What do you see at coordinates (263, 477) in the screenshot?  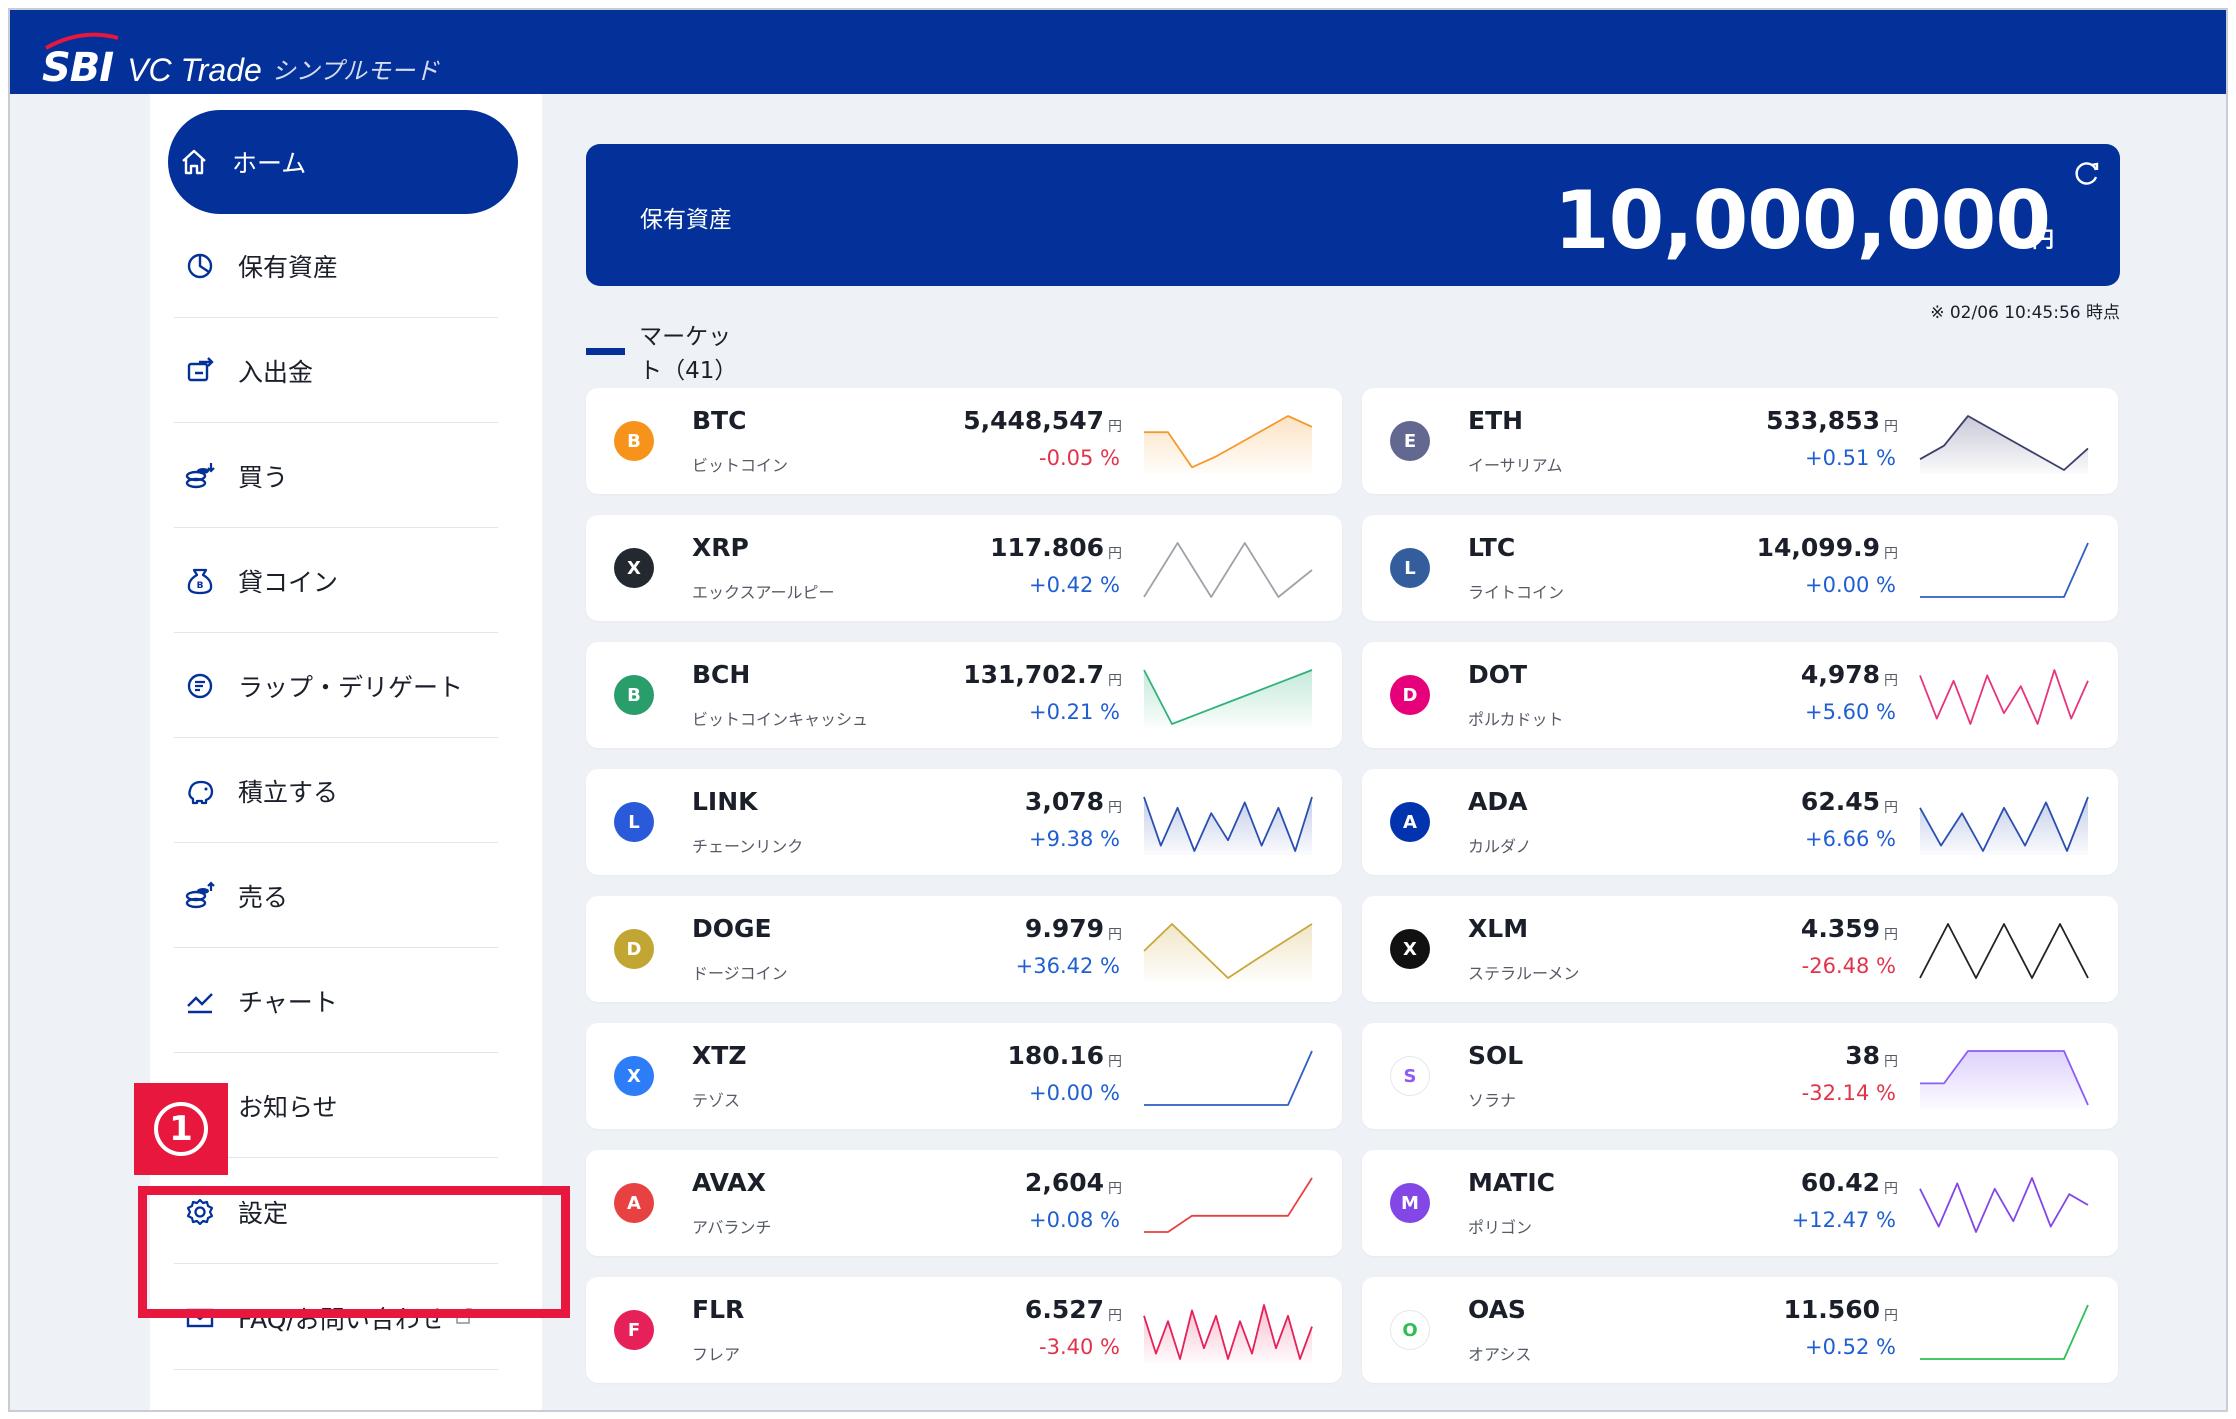 I see `sidebar-item-label: 買う` at bounding box center [263, 477].